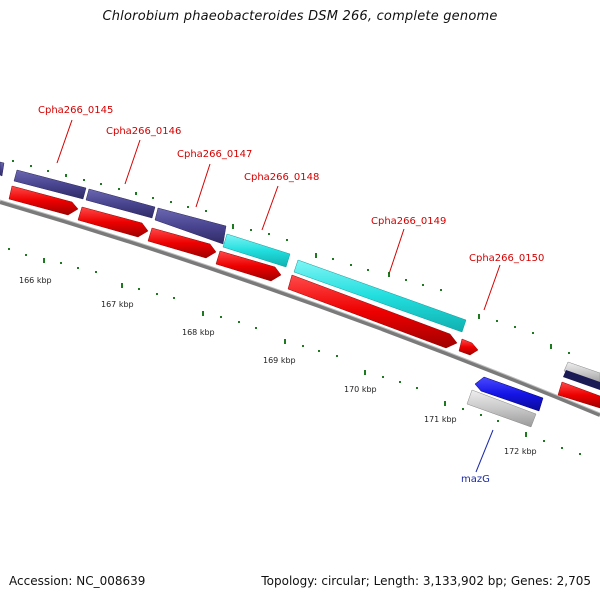 The height and width of the screenshot is (600, 600). I want to click on gene-cpha266-0146-purple, so click(120, 203).